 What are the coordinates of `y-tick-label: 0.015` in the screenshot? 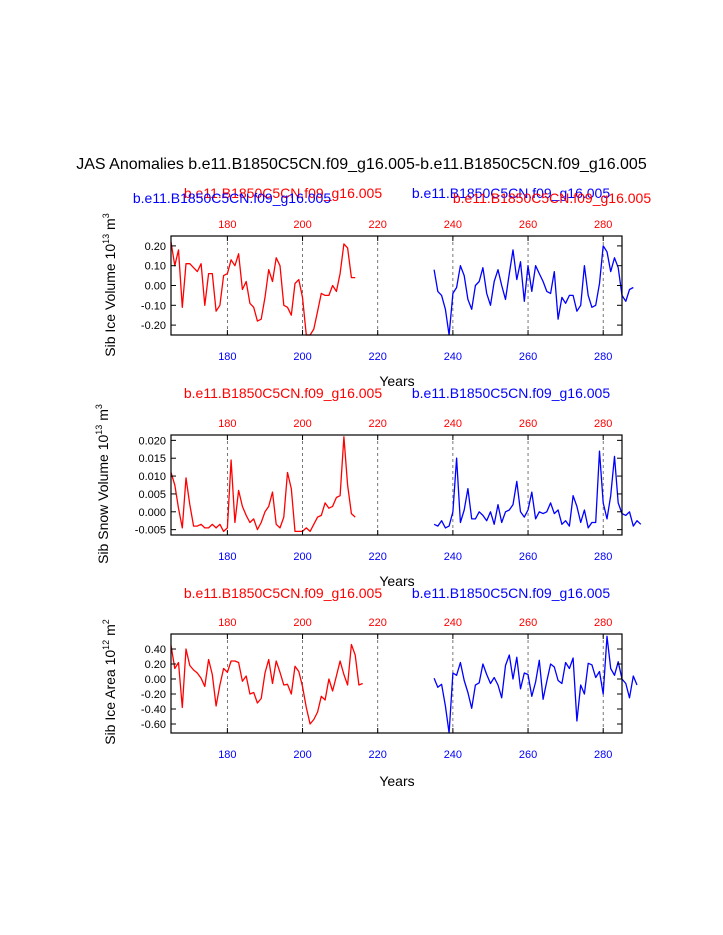 It's located at (152, 459).